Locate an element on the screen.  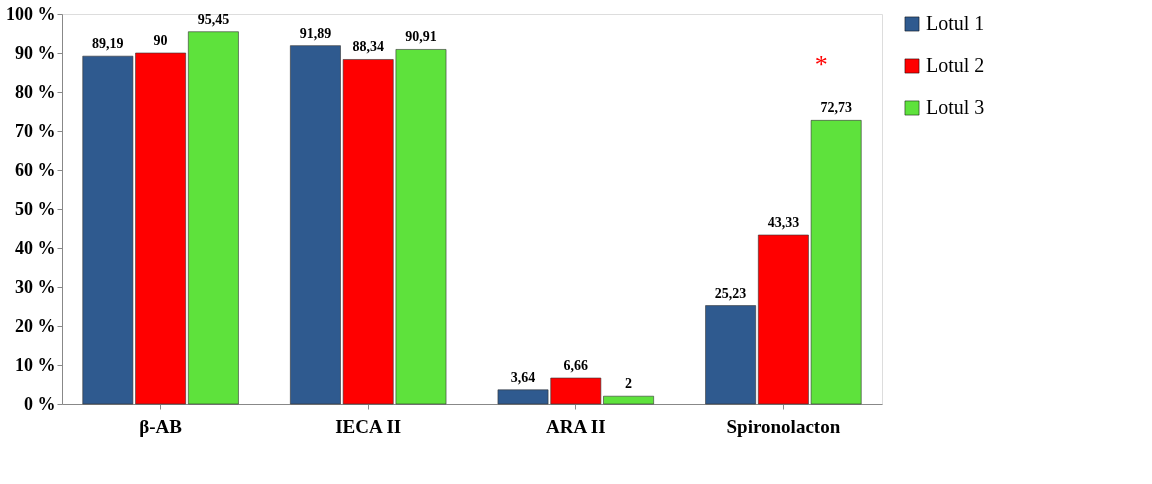
y-tick-label: 100 % is located at coordinates (31, 13).